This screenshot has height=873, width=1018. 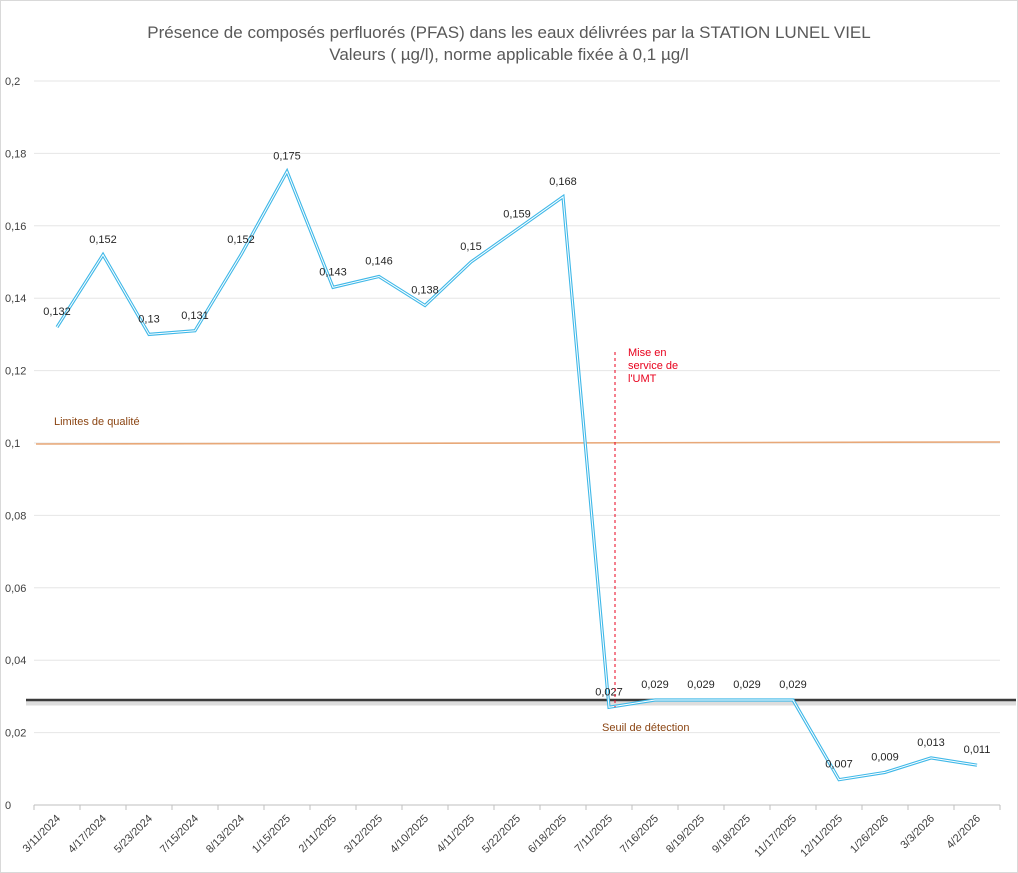 What do you see at coordinates (647, 353) in the screenshot?
I see `annotation-text: Mise en` at bounding box center [647, 353].